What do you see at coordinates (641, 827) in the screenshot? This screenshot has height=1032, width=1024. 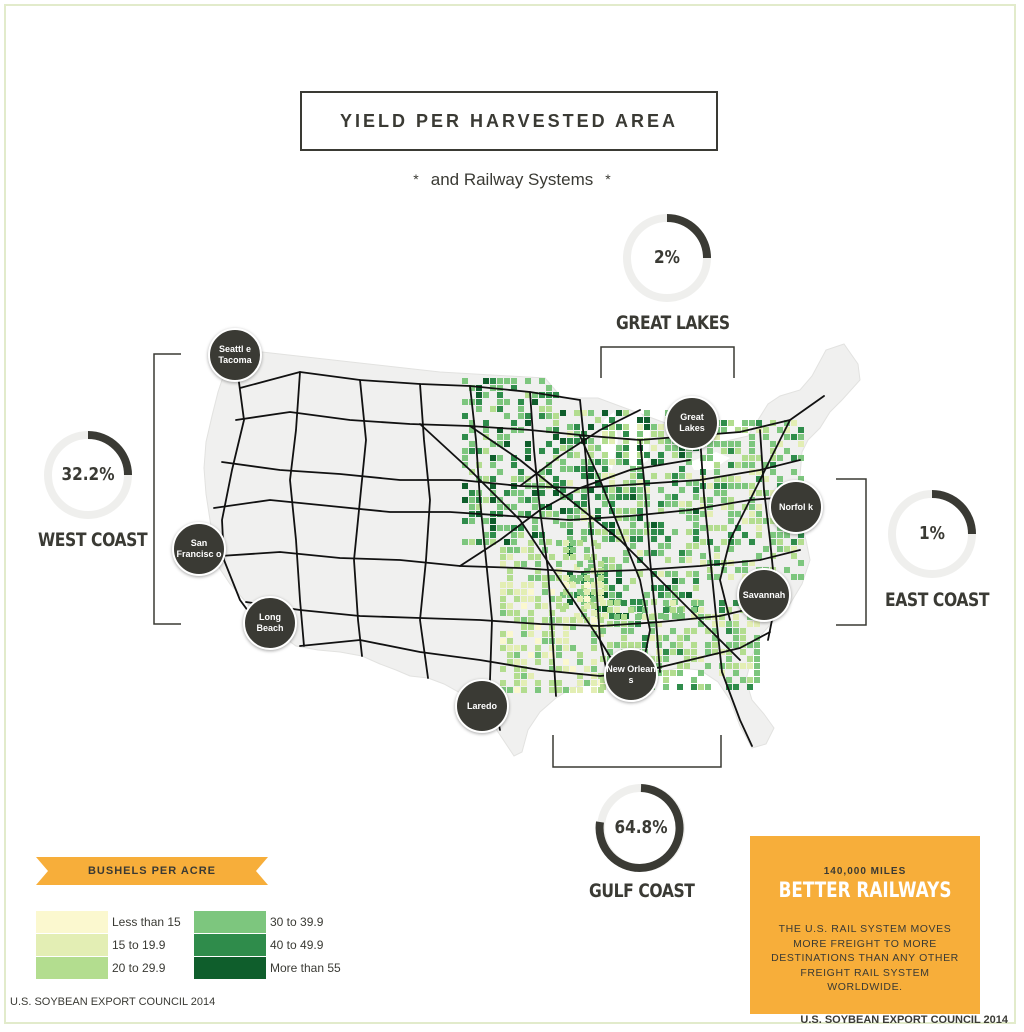 I see `gulf-coast-percent: 64.8%` at bounding box center [641, 827].